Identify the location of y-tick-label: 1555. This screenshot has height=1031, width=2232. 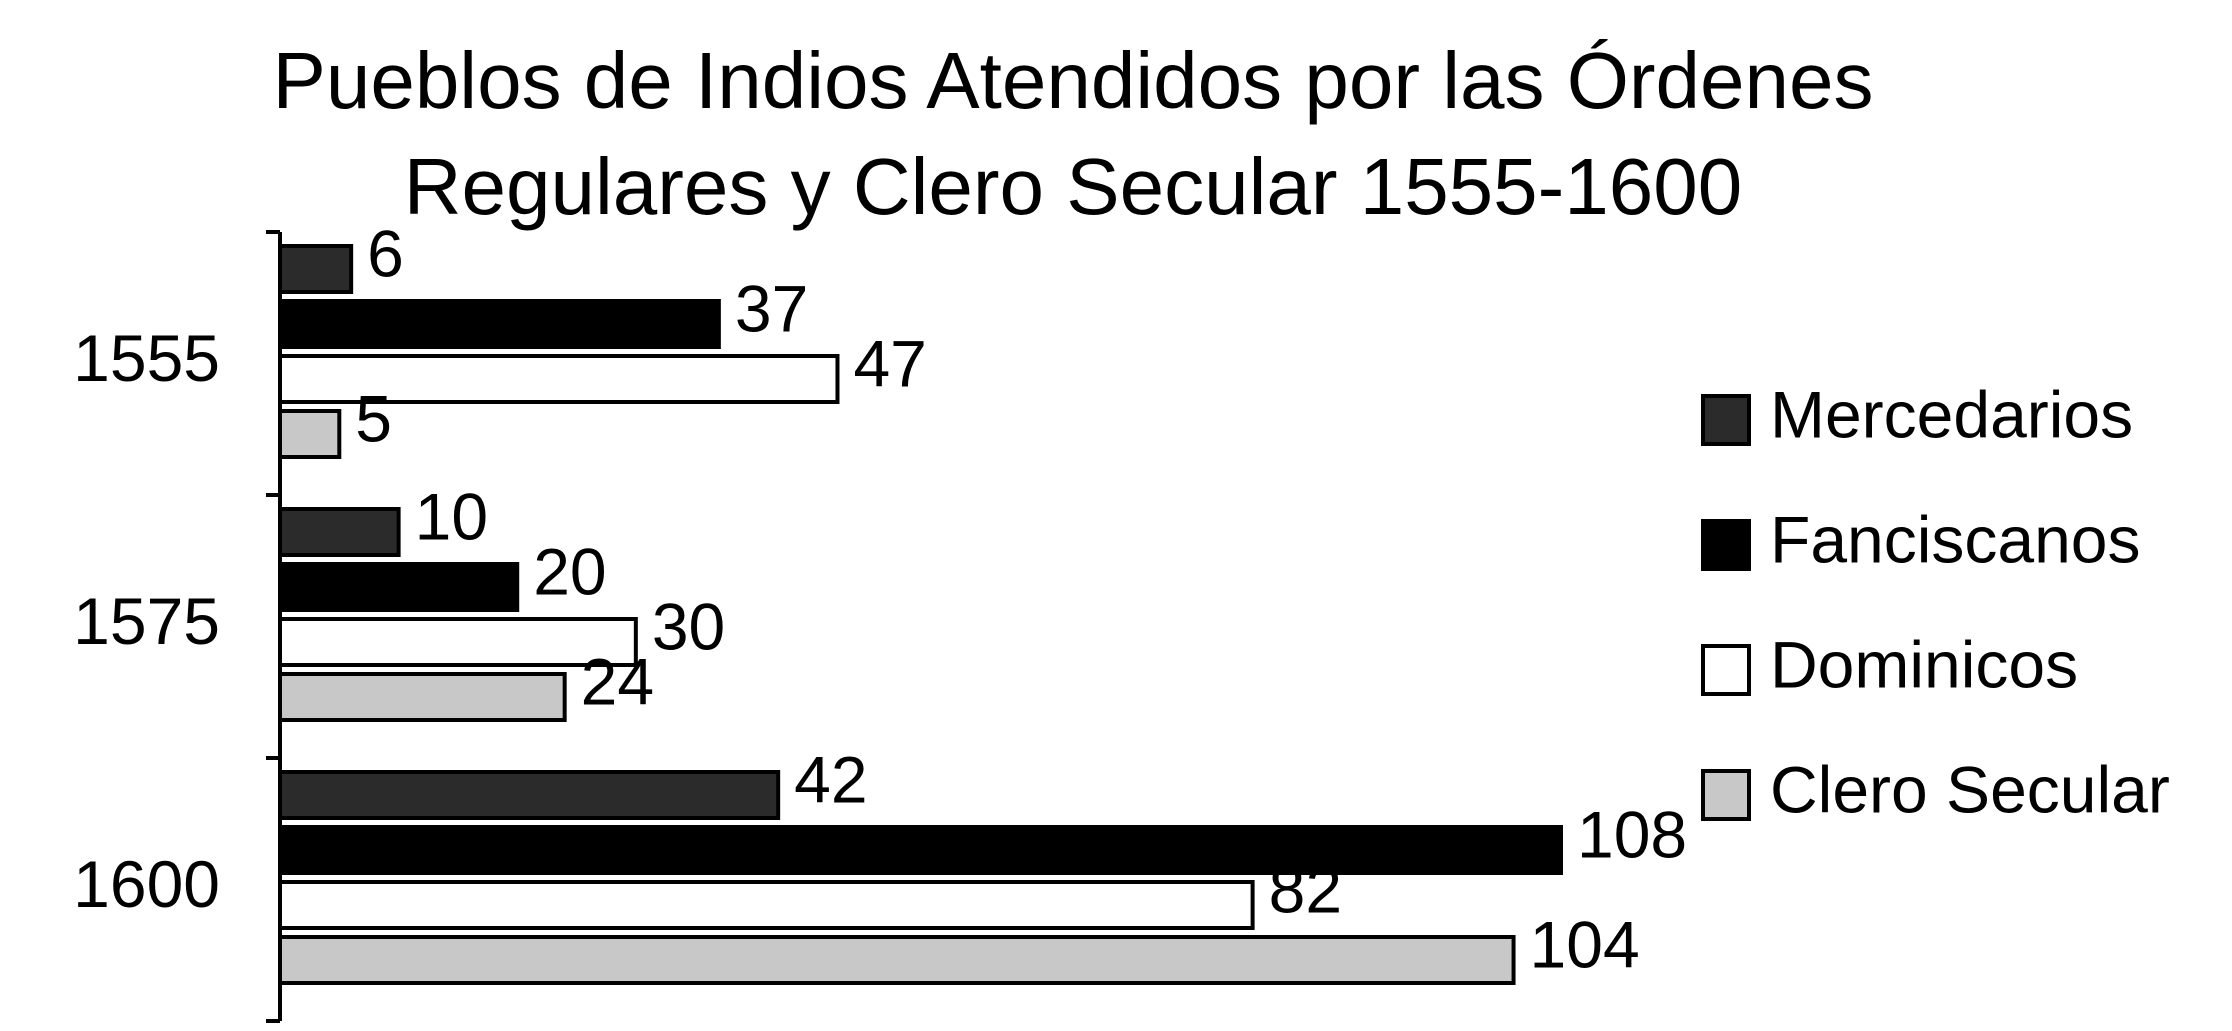
(146, 358).